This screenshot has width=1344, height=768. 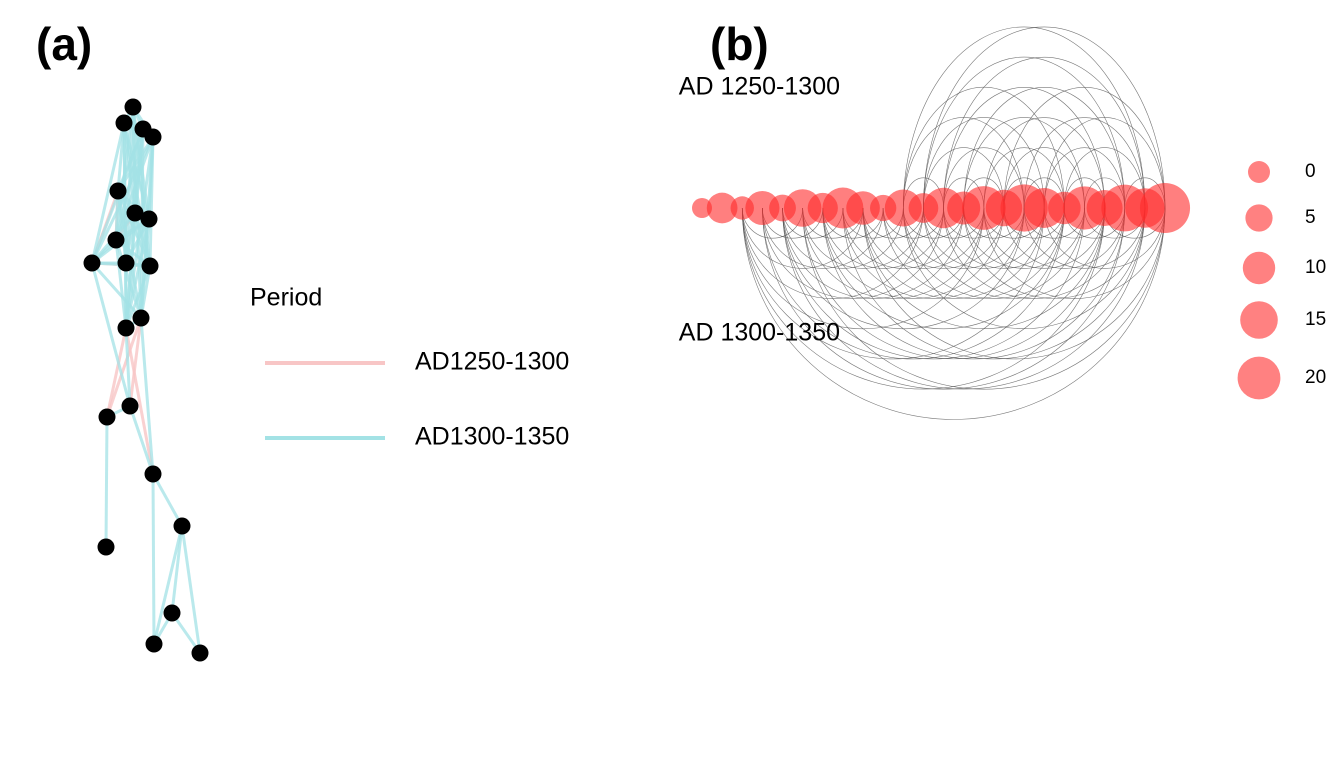 I want to click on row-label: AD 1250-1300, so click(x=759, y=87).